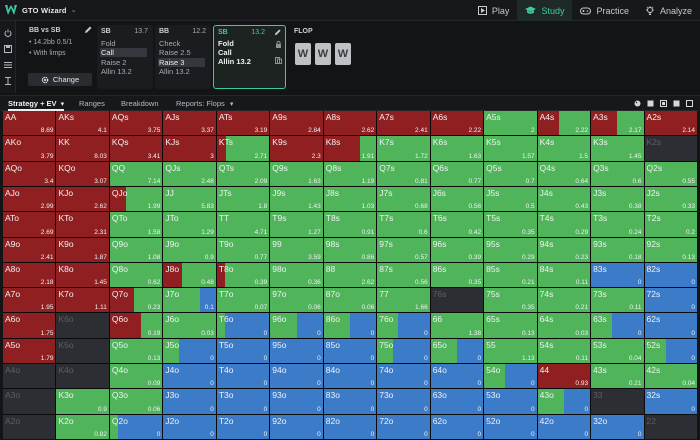 The width and height of the screenshot is (700, 440). I want to click on hand-cell: 85s 0.21, so click(510, 275).